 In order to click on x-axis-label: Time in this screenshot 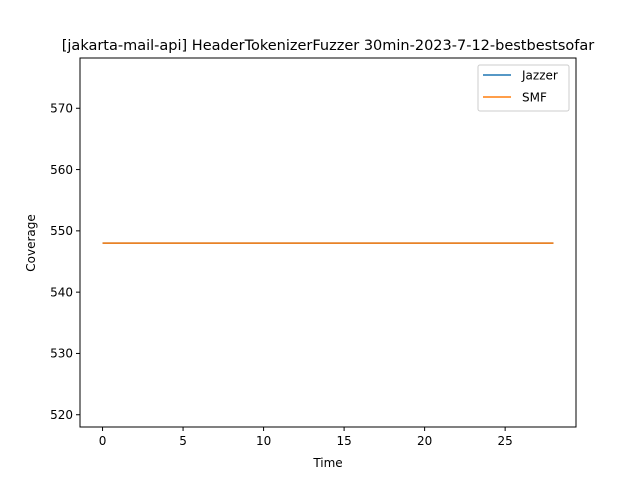, I will do `click(327, 463)`.